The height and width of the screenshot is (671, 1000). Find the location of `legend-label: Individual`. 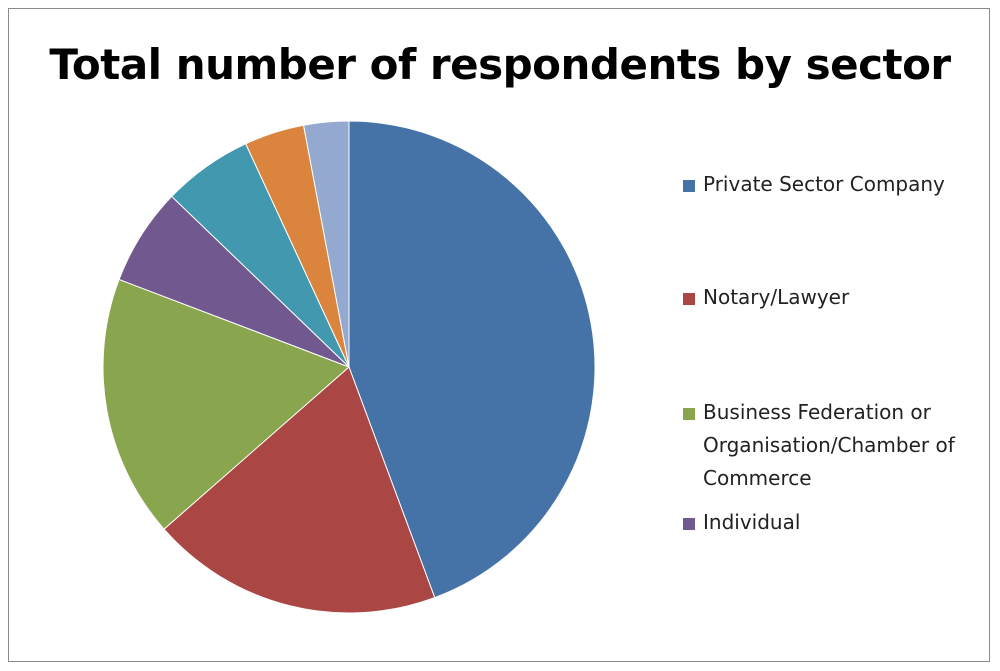

legend-label: Individual is located at coordinates (752, 522).